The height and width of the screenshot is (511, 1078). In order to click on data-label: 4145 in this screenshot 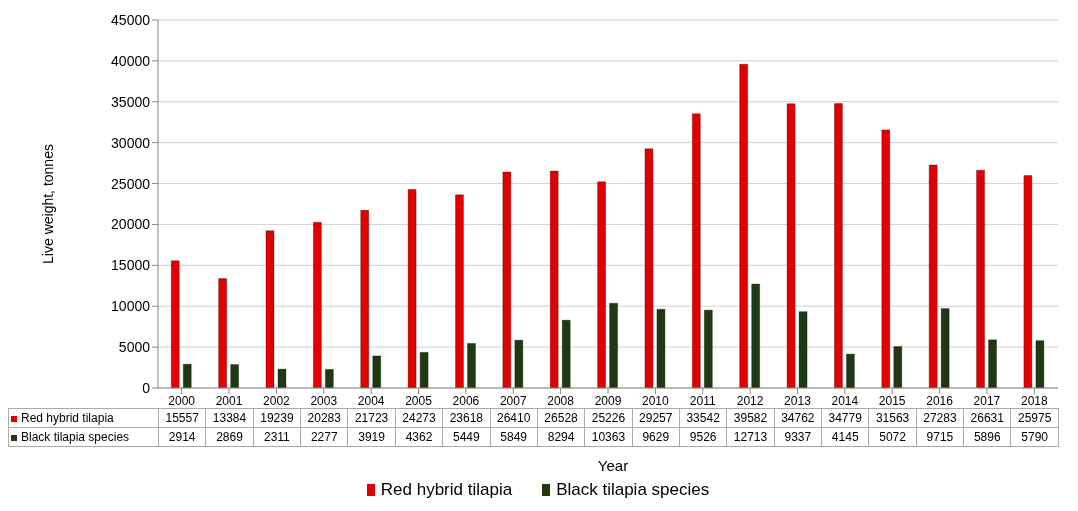, I will do `click(845, 437)`.